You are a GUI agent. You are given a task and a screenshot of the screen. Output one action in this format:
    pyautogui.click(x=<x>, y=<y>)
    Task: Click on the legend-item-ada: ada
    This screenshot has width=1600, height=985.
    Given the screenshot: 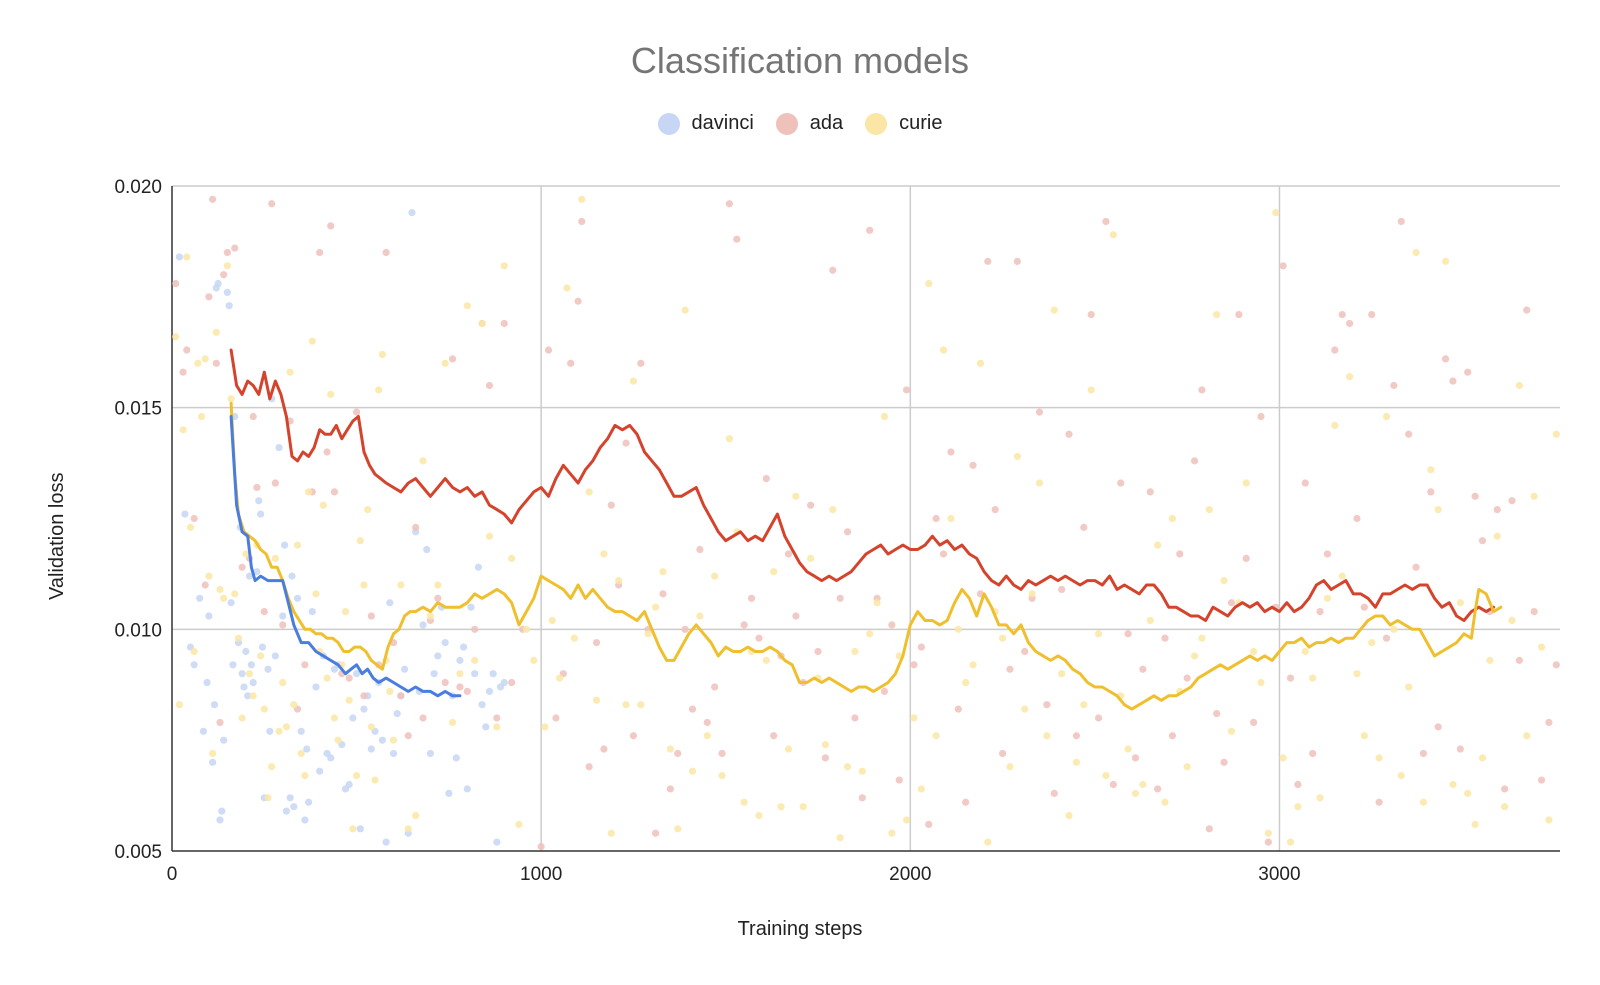 What is the action you would take?
    pyautogui.click(x=809, y=123)
    